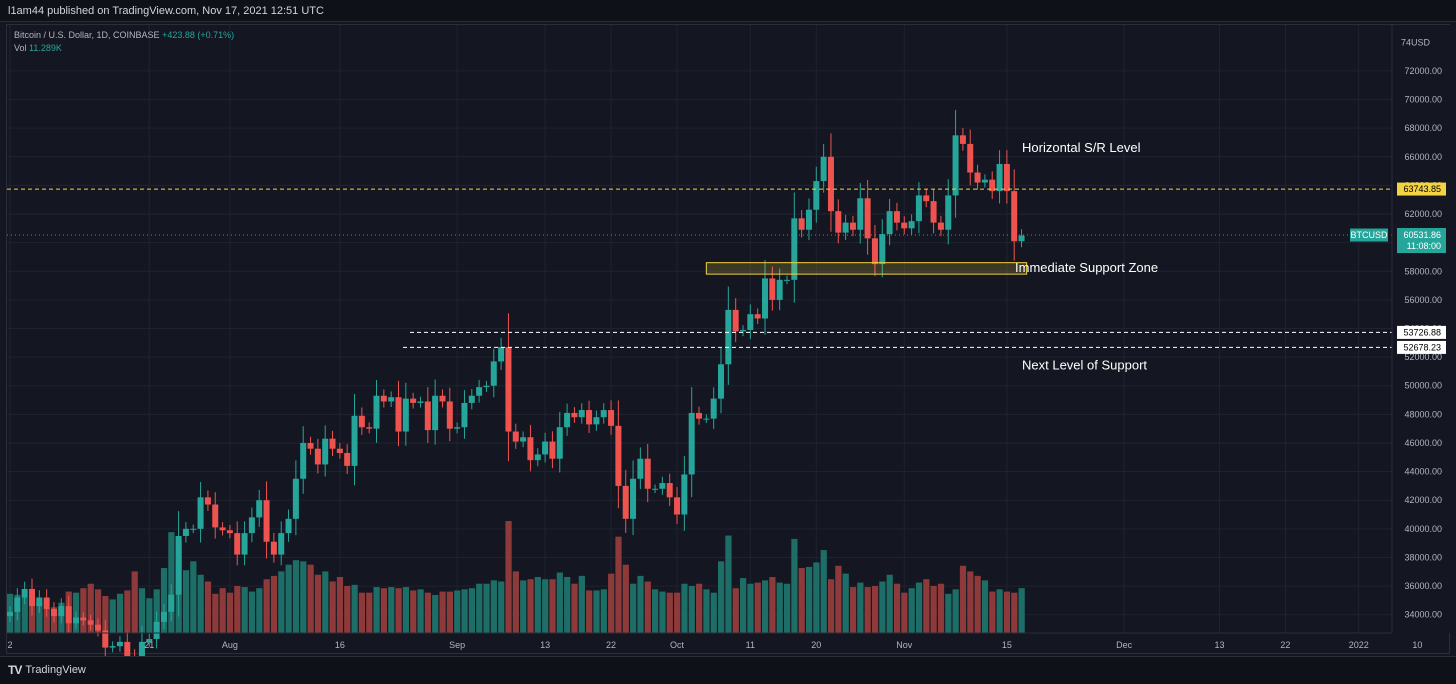 This screenshot has width=1456, height=684. I want to click on countdown-label: 11:08:00, so click(1424, 246).